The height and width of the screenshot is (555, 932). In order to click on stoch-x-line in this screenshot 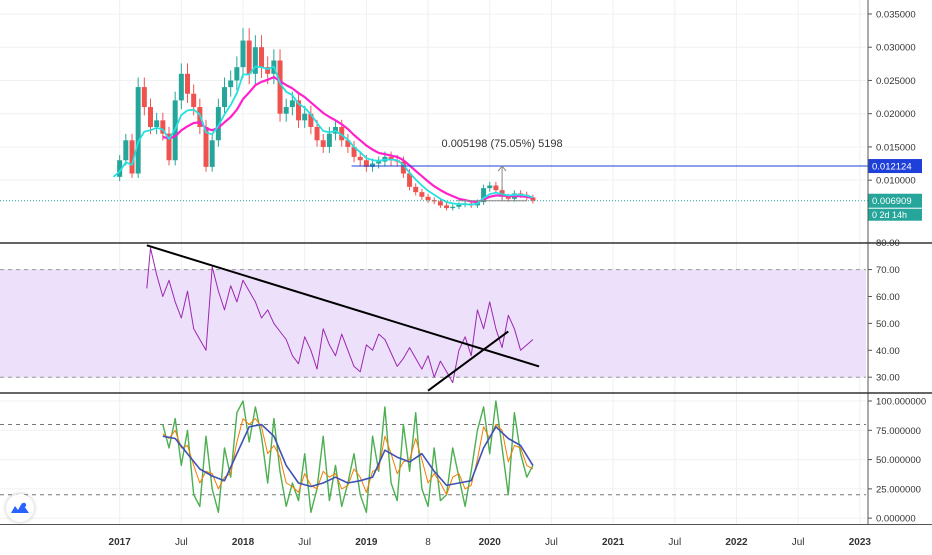, I will do `click(348, 455)`.